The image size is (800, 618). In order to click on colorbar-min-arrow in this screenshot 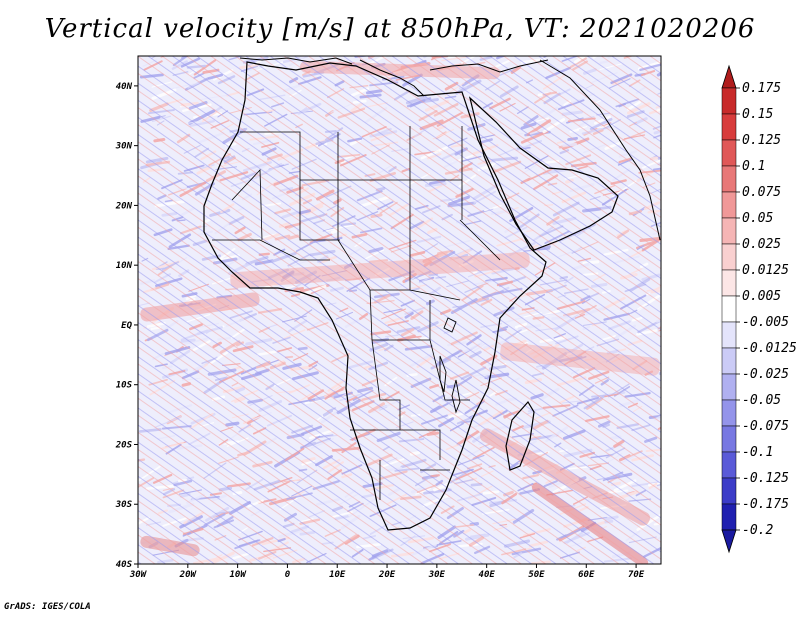, I will do `click(729, 541)`.